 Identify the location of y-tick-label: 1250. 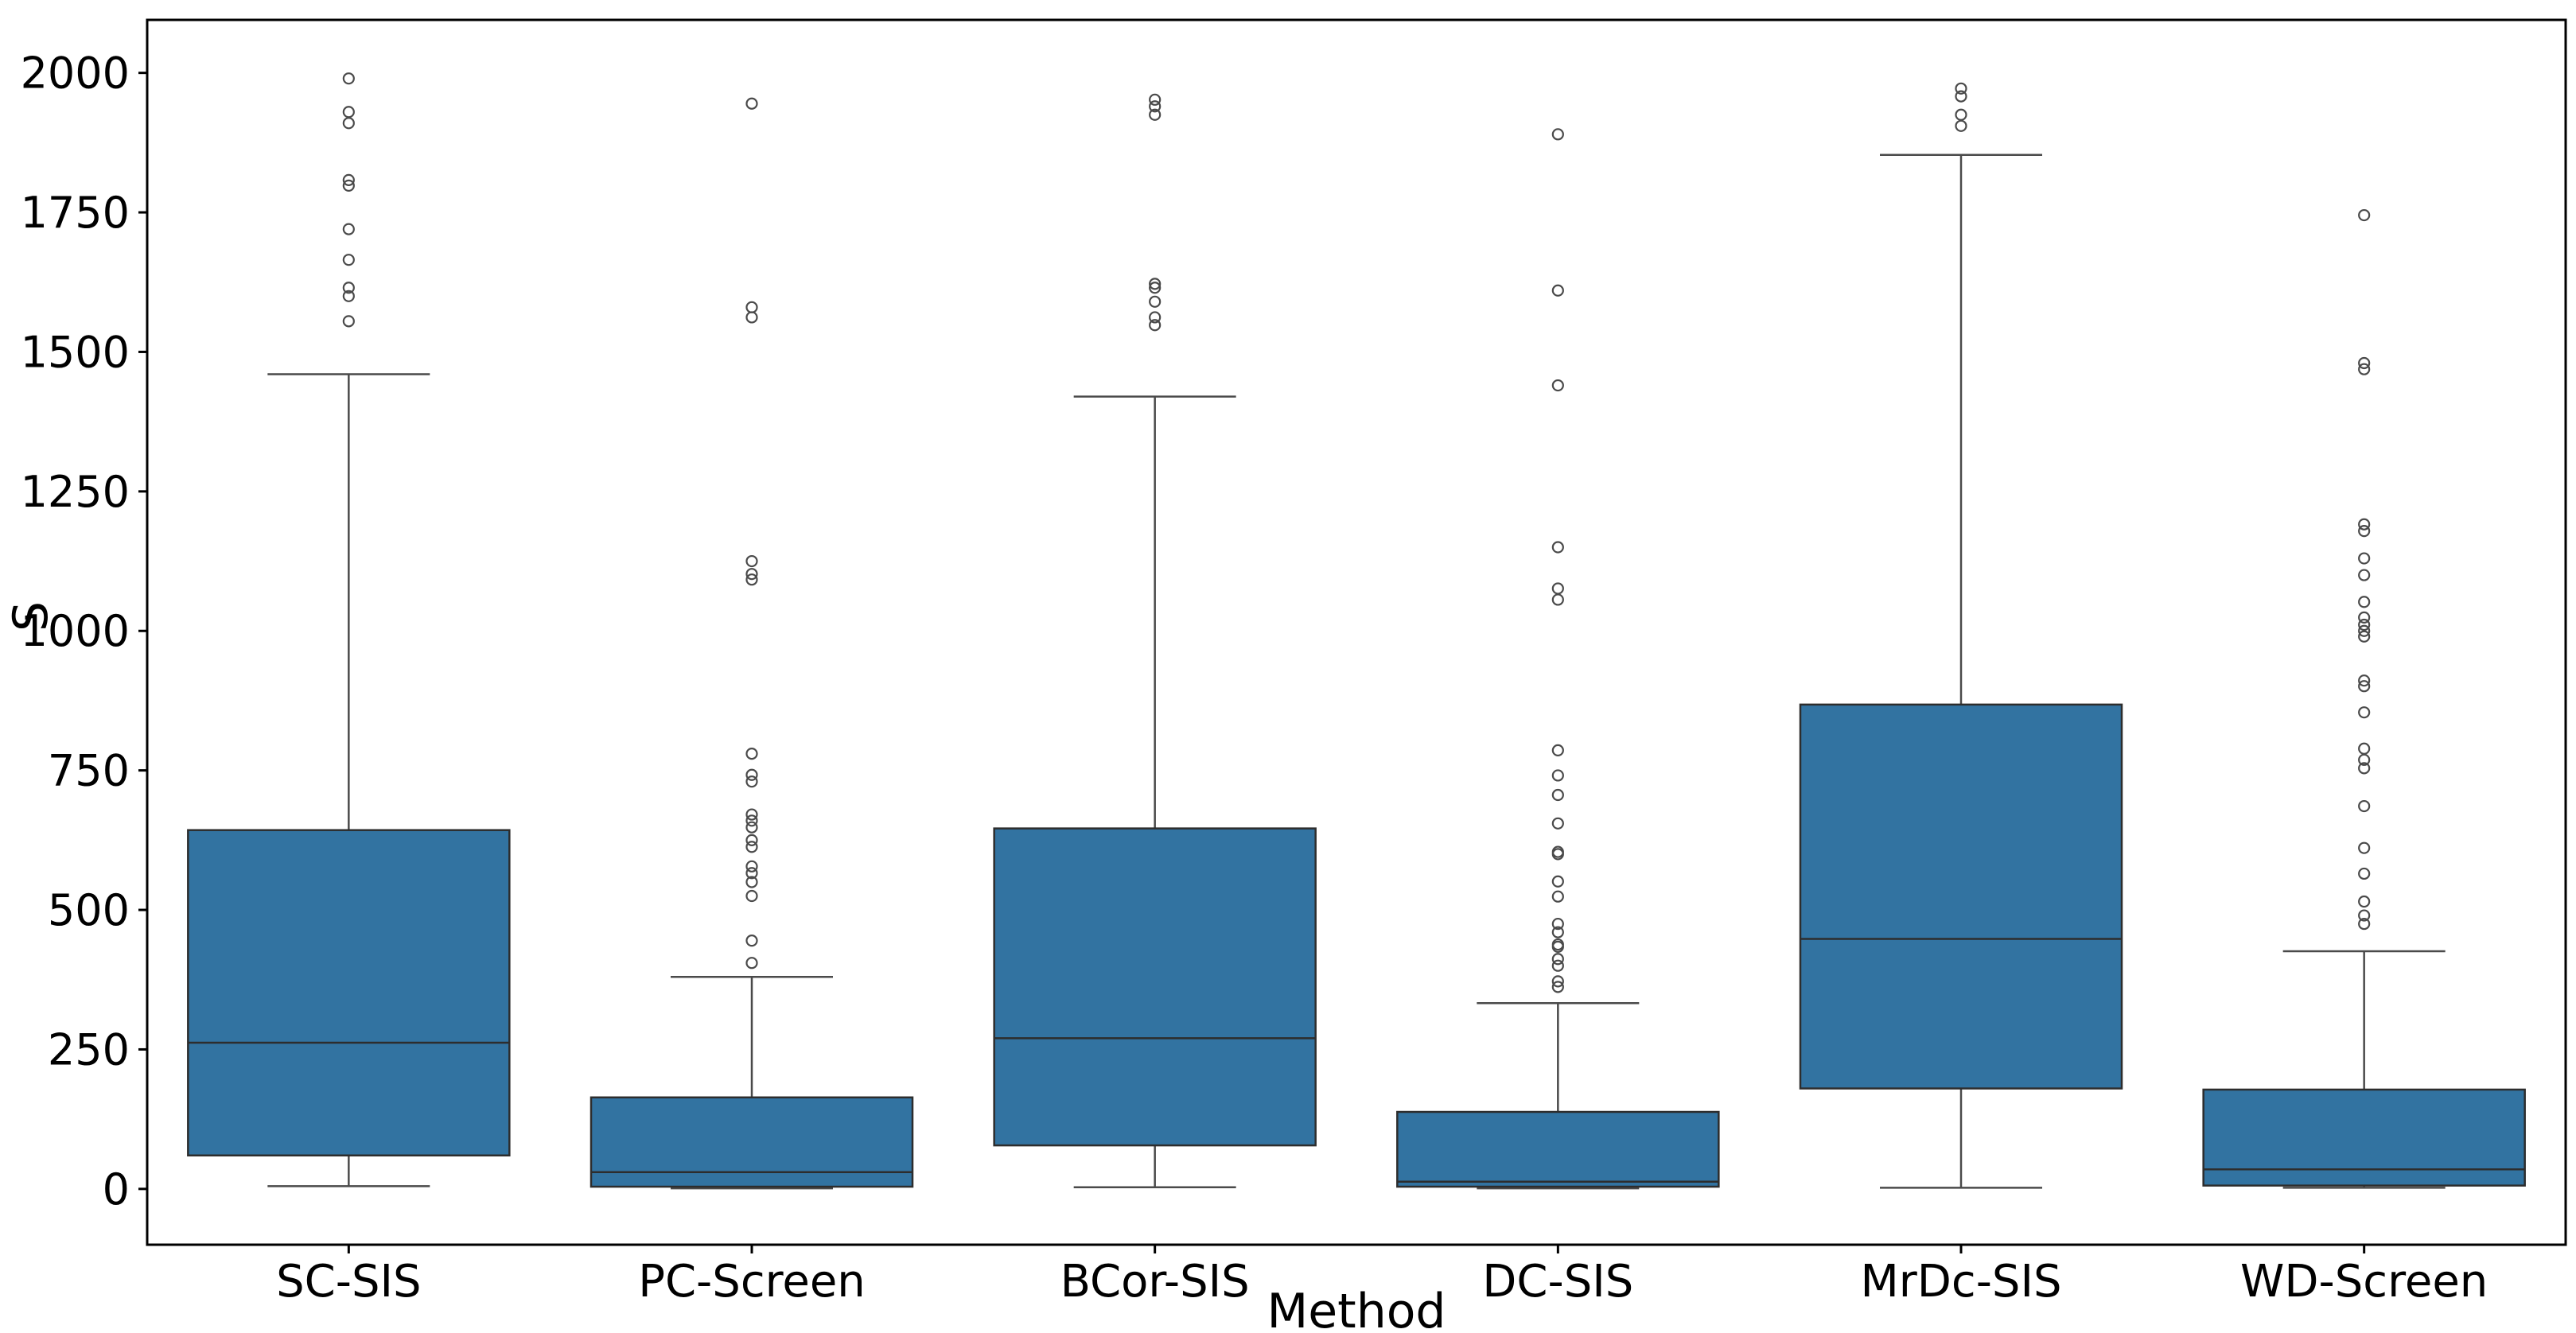
(75, 492).